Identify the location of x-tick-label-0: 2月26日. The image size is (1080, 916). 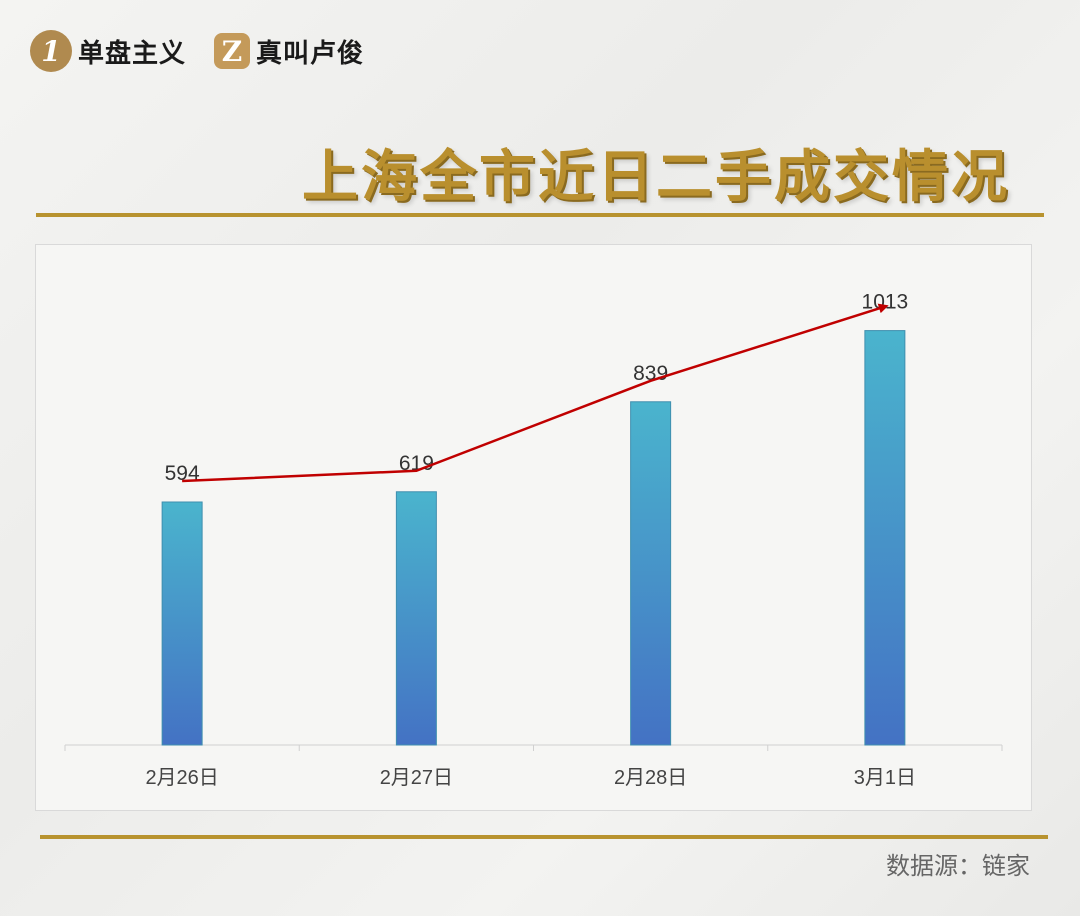
(181, 778).